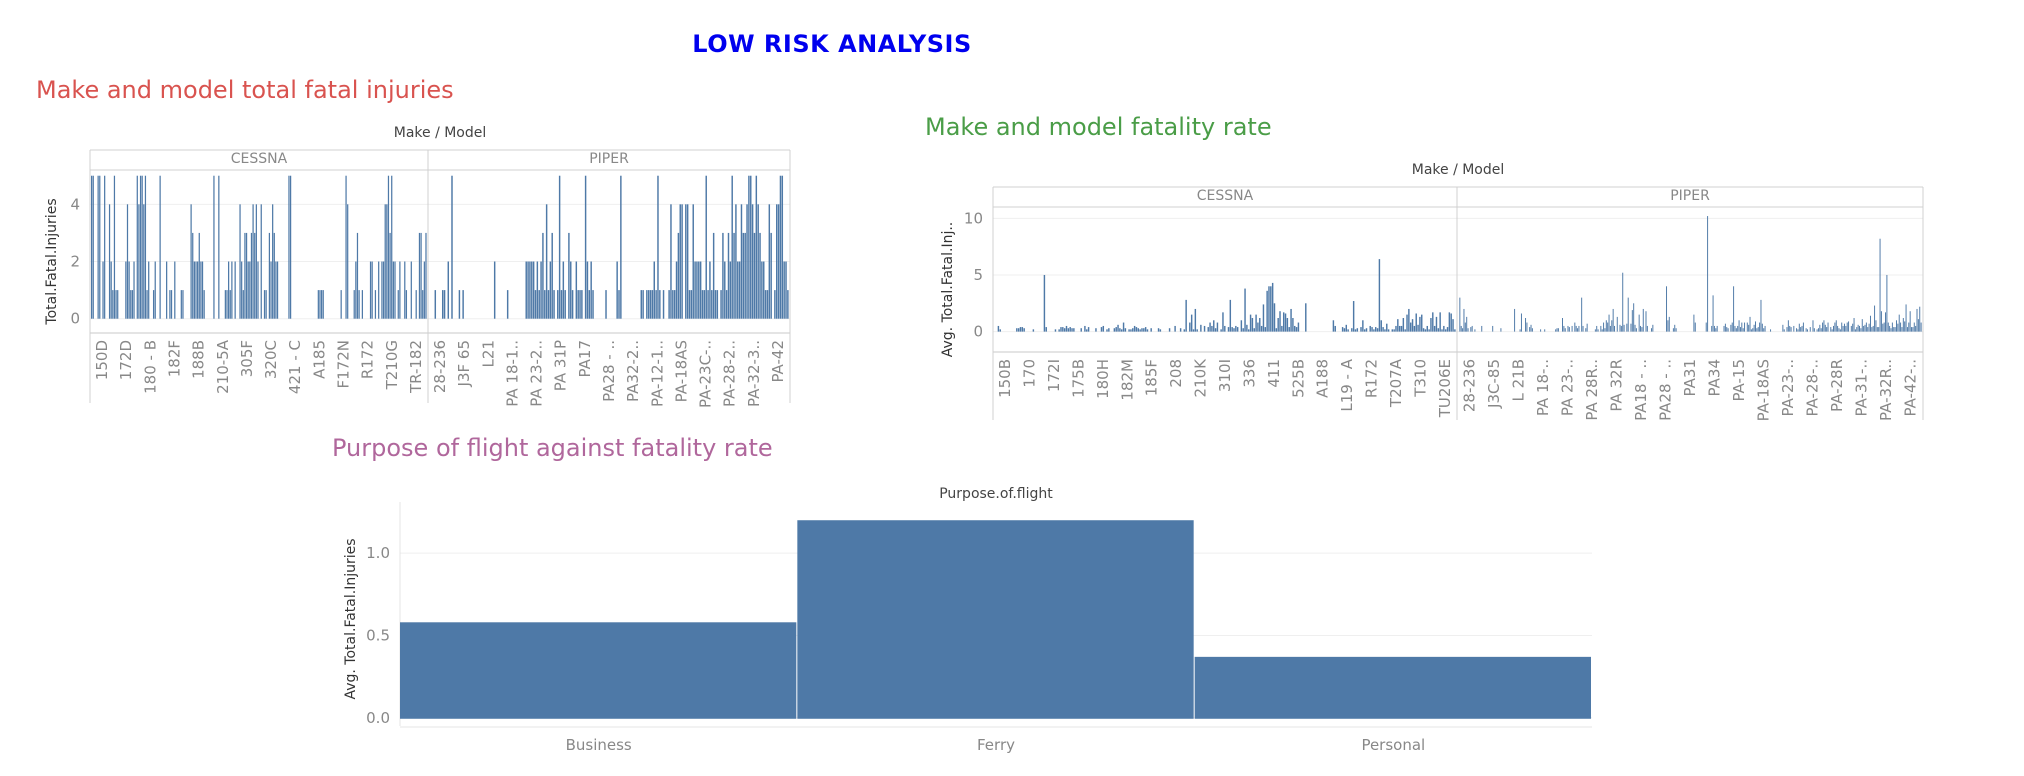  What do you see at coordinates (368, 359) in the screenshot?
I see `chart1-xtick-label: R172` at bounding box center [368, 359].